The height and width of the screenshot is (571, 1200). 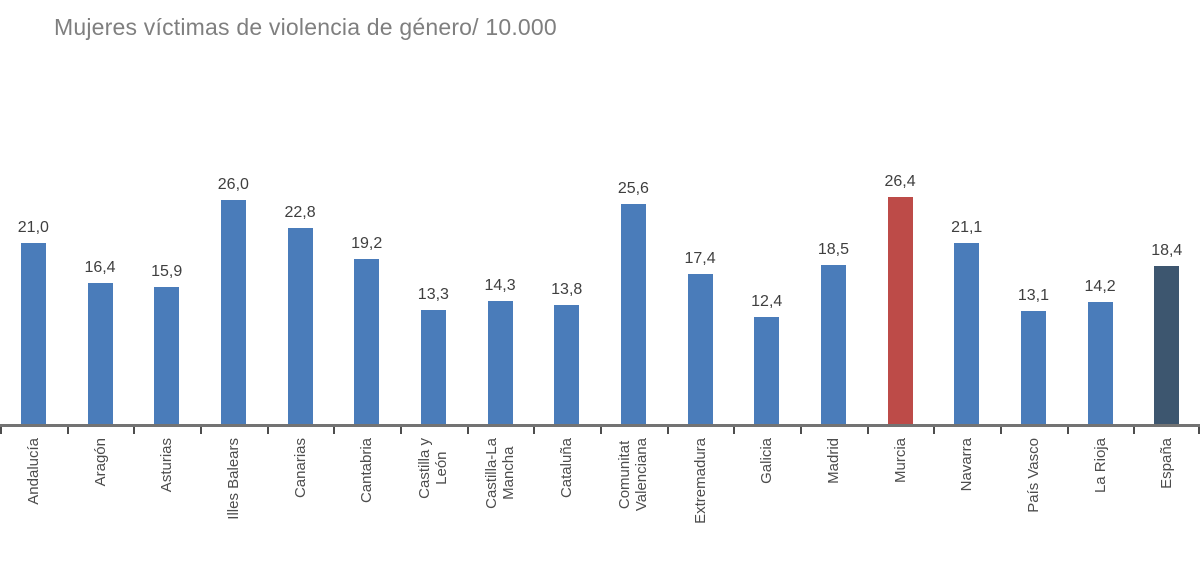 I want to click on x-axis-label: Extremadura, so click(x=700, y=481).